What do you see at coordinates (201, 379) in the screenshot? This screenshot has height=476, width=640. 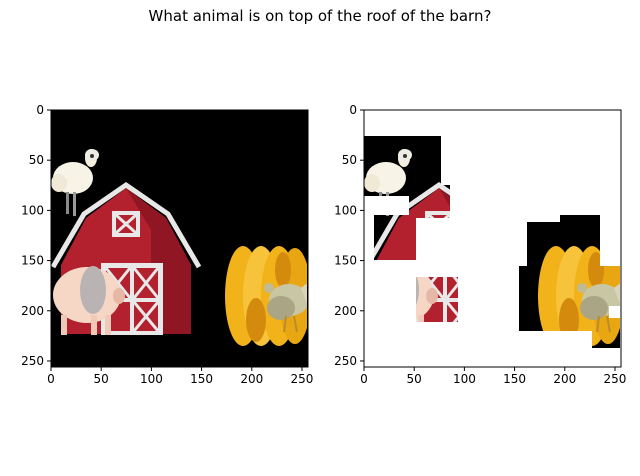 I see `left-xtick-label-150: 150` at bounding box center [201, 379].